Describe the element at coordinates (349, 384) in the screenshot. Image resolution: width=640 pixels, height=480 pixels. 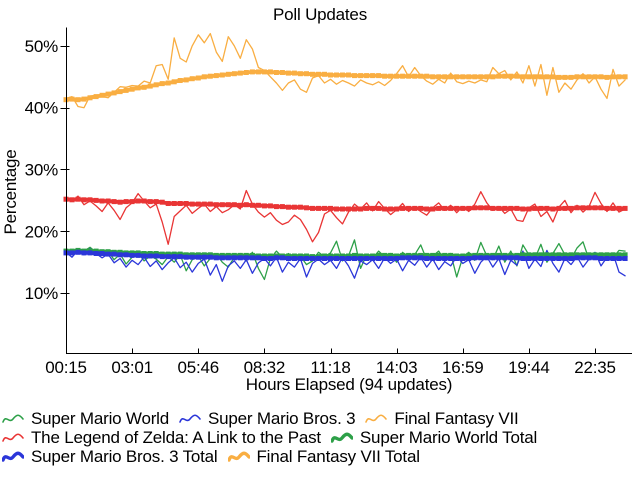
I see `x-axis-label: Hours Elapsed (94 updates)` at that location.